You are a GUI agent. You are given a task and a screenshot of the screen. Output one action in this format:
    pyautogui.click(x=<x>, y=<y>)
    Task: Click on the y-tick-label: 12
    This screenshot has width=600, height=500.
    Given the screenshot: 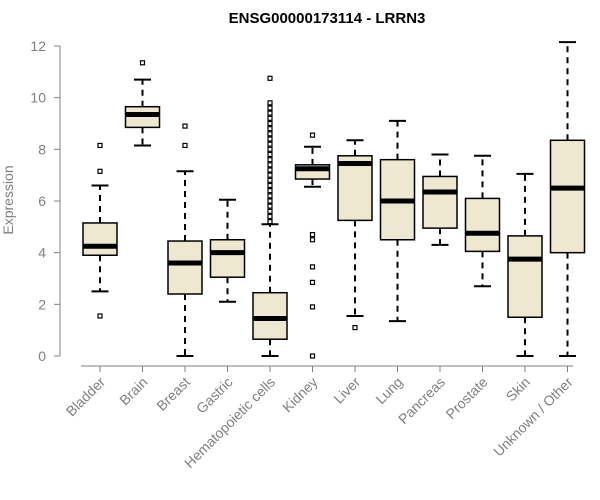 What is the action you would take?
    pyautogui.click(x=38, y=46)
    